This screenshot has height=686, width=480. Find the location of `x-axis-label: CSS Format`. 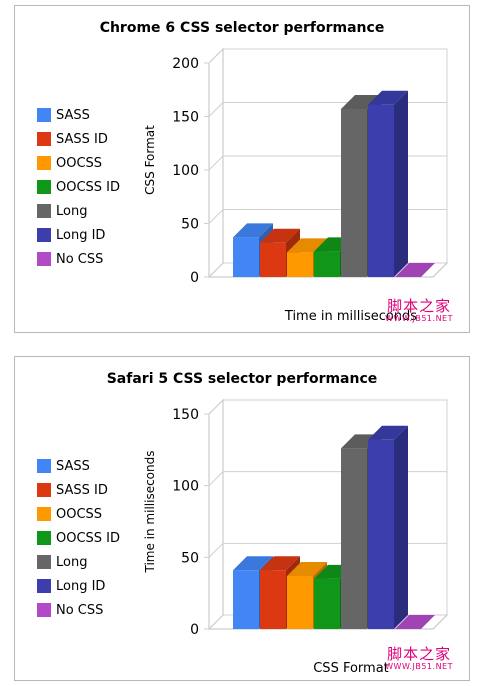

x-axis-label: CSS Format is located at coordinates (351, 668).